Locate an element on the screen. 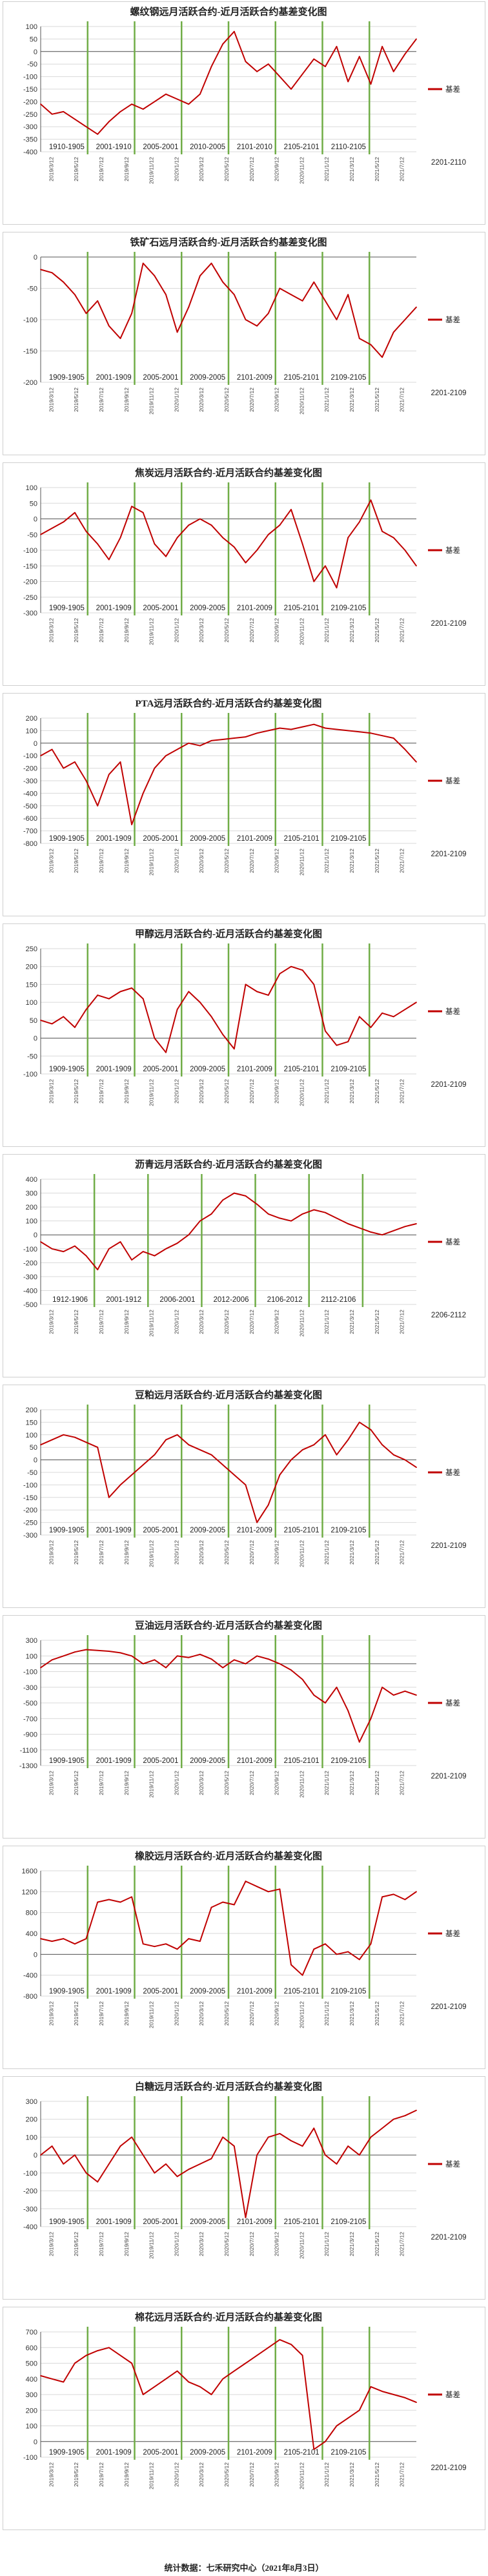 The image size is (488, 2576). y-tick-label: -100 is located at coordinates (30, 1249).